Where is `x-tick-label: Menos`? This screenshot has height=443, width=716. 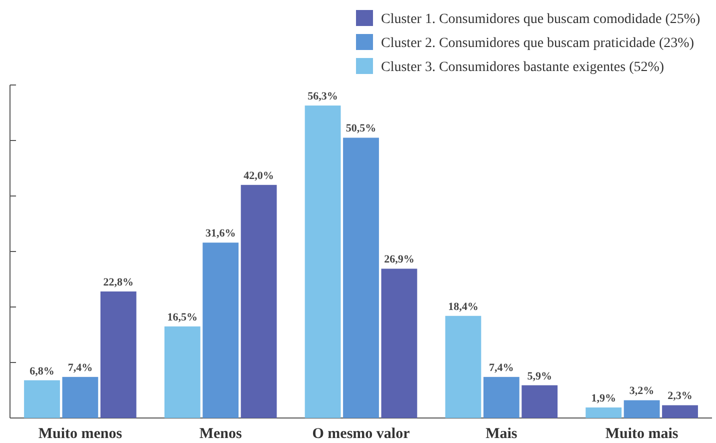 x-tick-label: Menos is located at coordinates (220, 434).